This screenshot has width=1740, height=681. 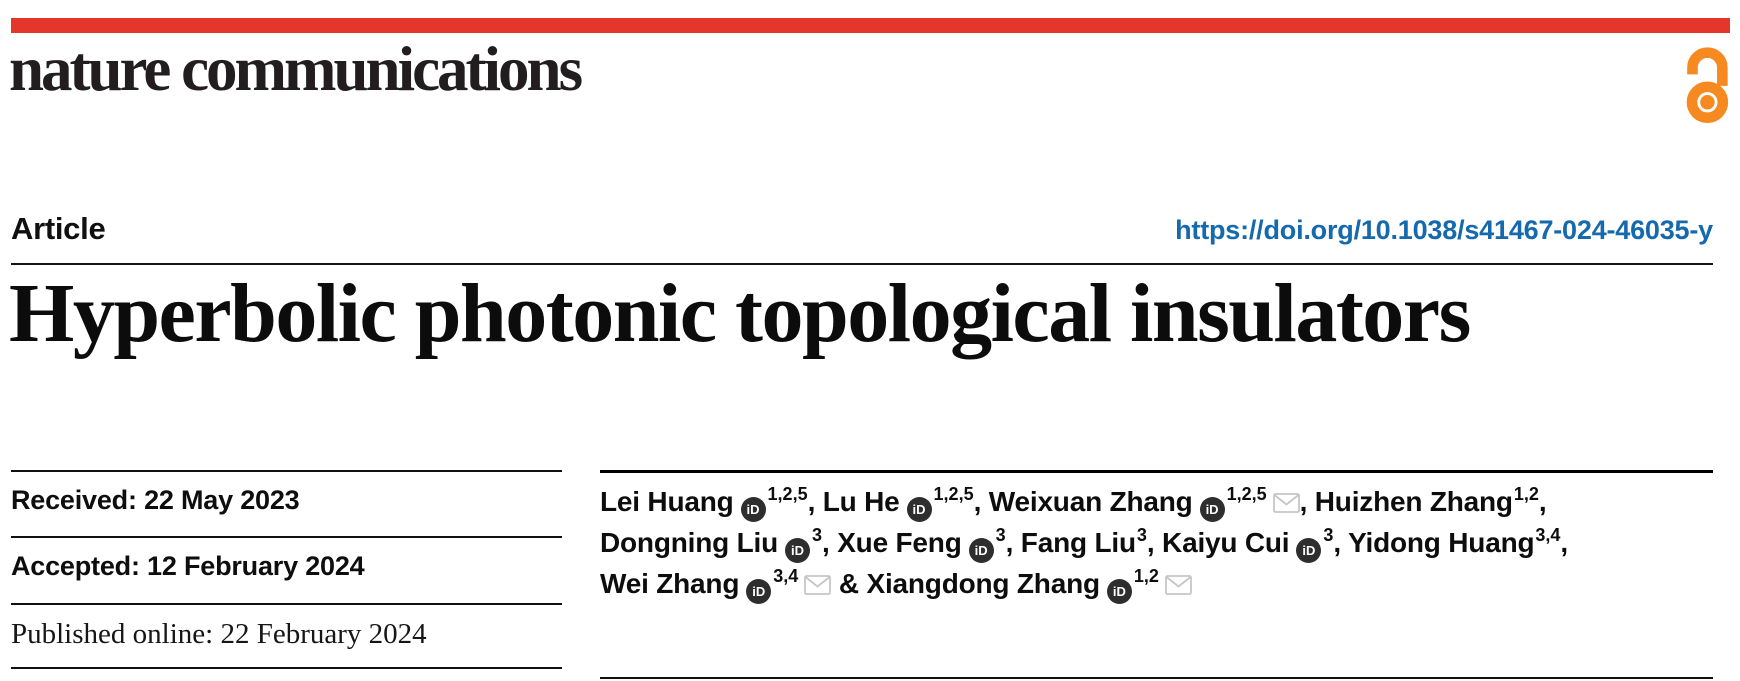 What do you see at coordinates (667, 501) in the screenshot?
I see `author-name: Lei Huang` at bounding box center [667, 501].